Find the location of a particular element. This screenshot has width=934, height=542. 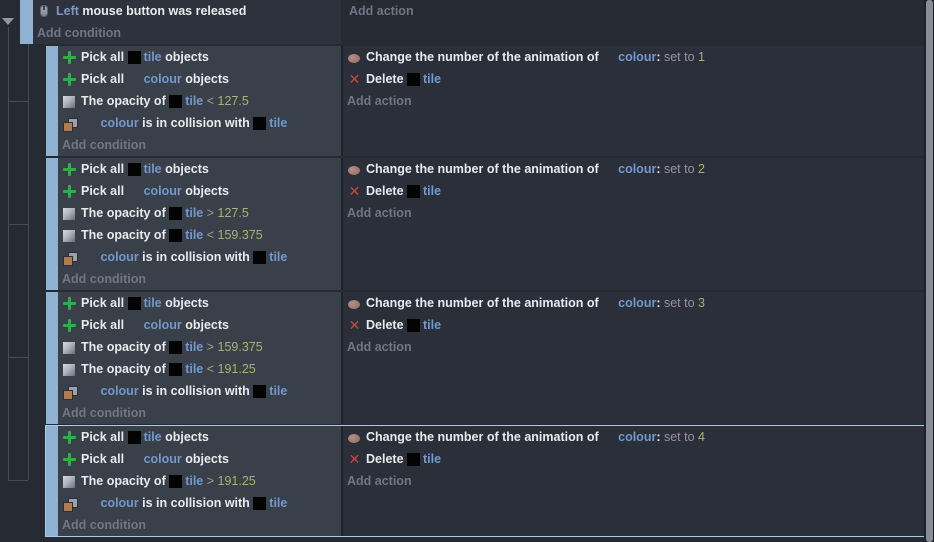

condition-row: The opacity of tile < 159.375 is located at coordinates (199, 235).